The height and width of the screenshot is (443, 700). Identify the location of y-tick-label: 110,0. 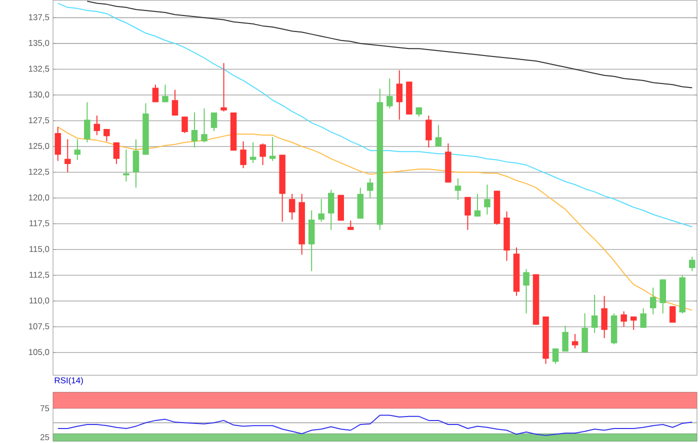
(40, 300).